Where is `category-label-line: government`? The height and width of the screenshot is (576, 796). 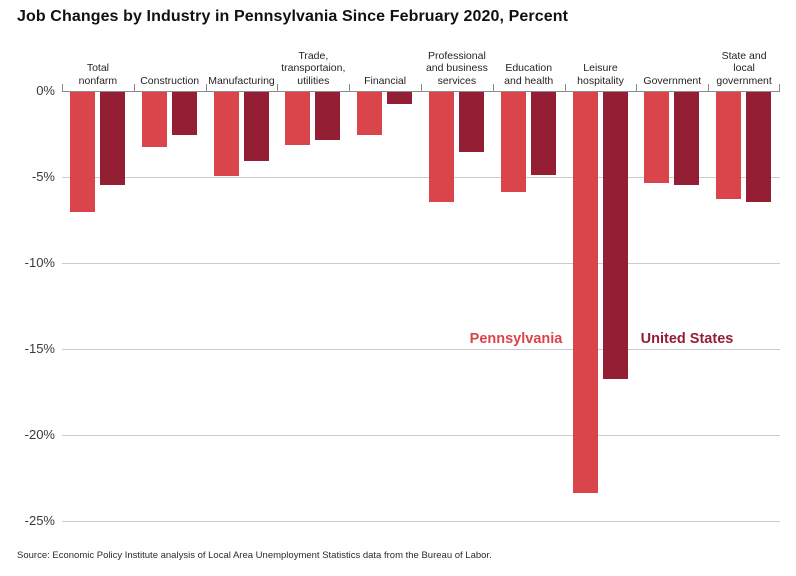
category-label-line: government is located at coordinates (744, 80).